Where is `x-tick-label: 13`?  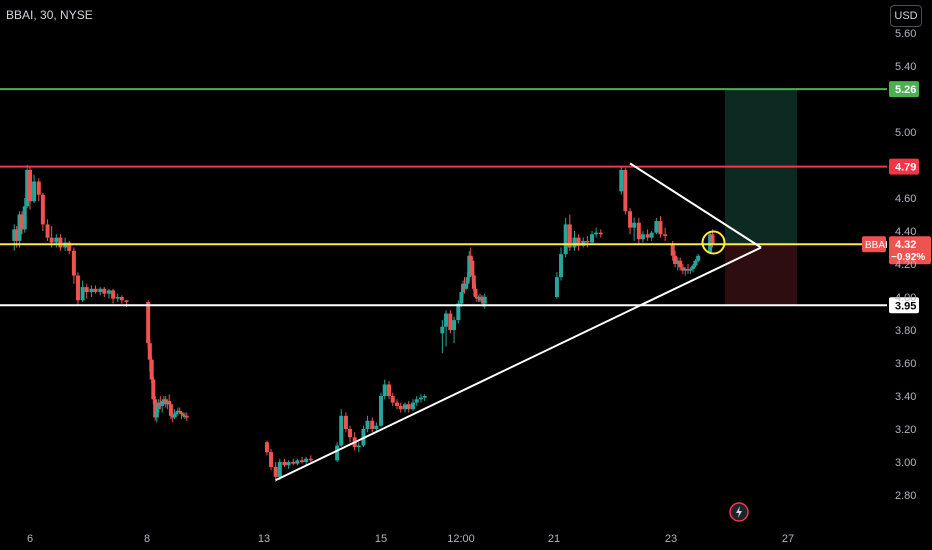 x-tick-label: 13 is located at coordinates (264, 539).